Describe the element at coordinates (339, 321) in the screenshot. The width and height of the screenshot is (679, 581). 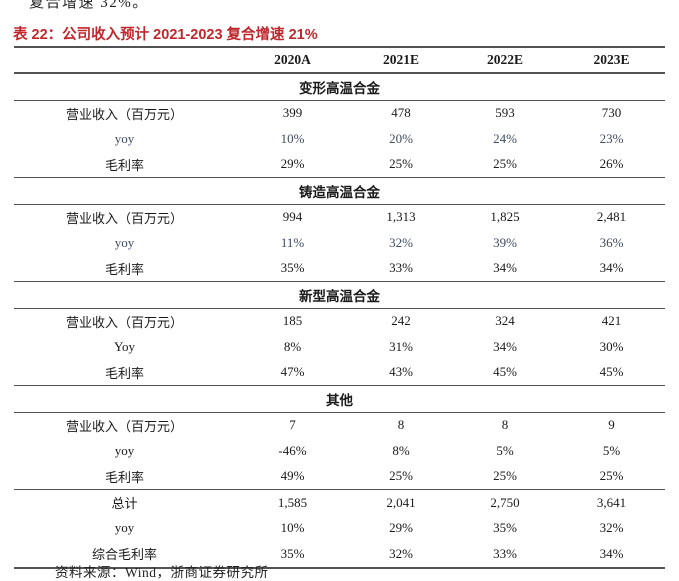
I see `table-row: 营业收入（百万元） 185 242 324 421` at that location.